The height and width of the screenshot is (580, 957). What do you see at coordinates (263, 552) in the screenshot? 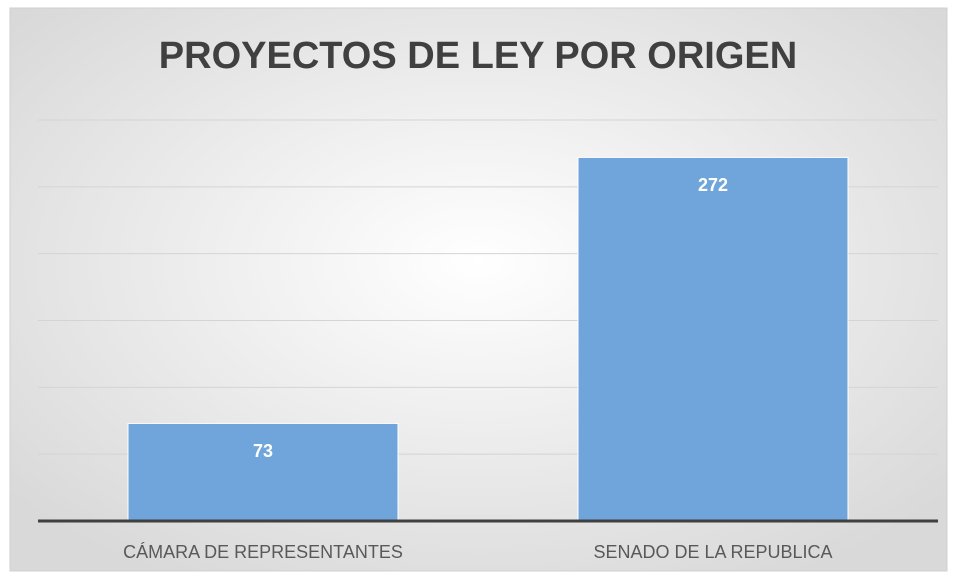
I see `x-tick-label: CÁMARA DE REPRESENTANTES` at bounding box center [263, 552].